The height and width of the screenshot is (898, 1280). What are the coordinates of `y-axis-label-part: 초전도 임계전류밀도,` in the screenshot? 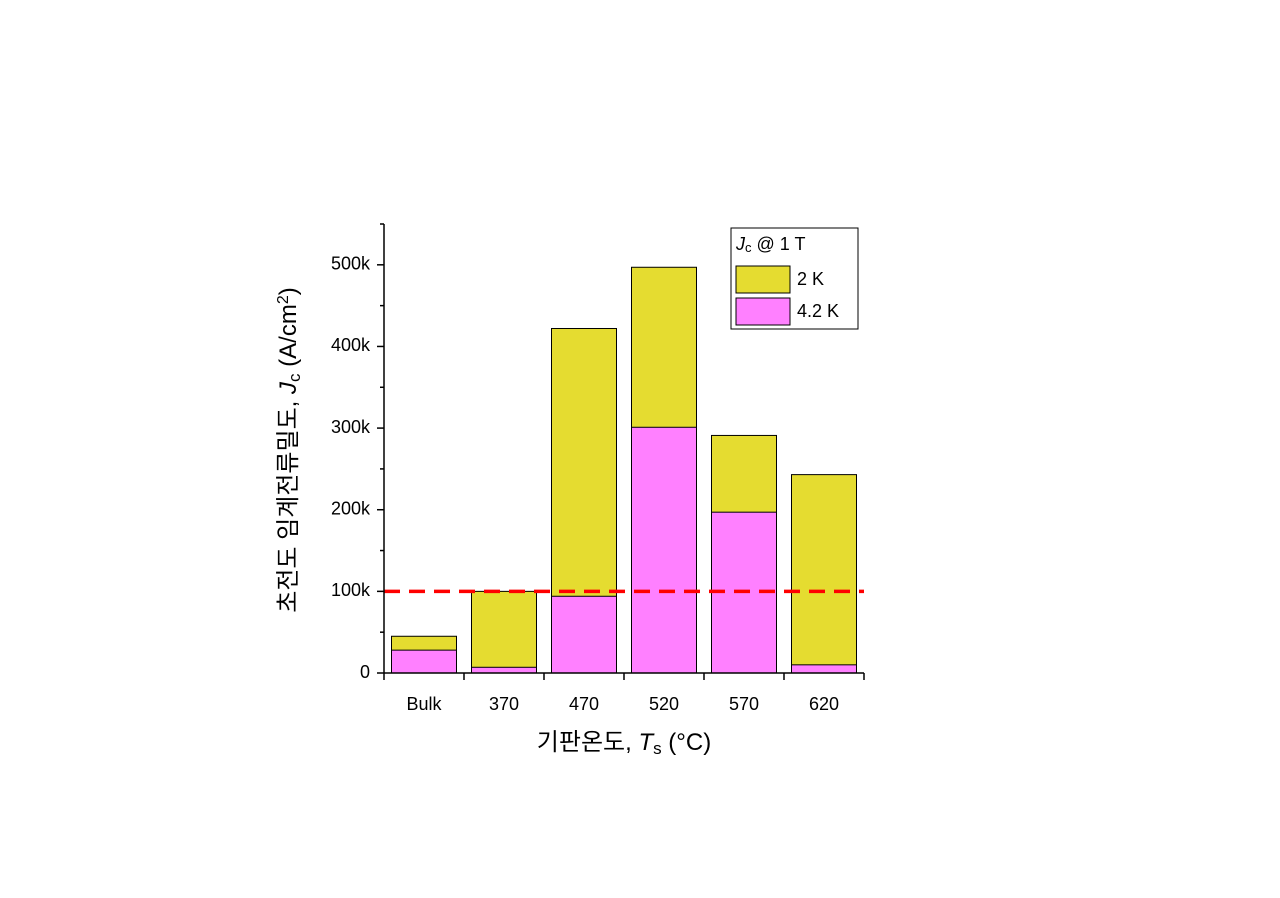 It's located at (288, 503).